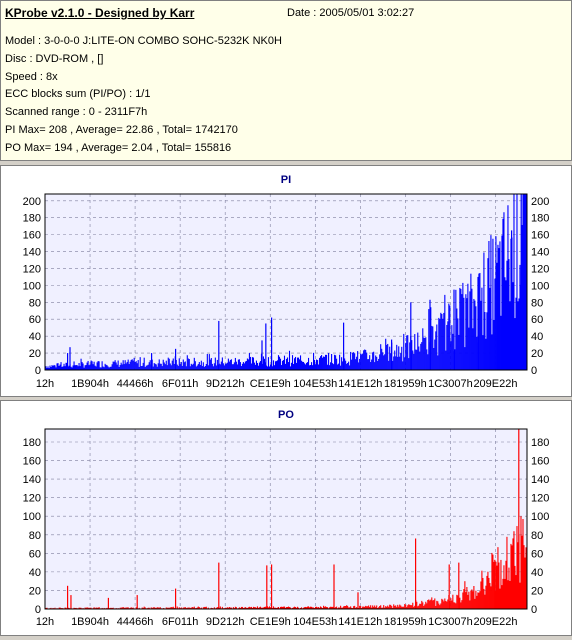 This screenshot has height=640, width=572. Describe the element at coordinates (32, 462) in the screenshot. I see `po-y-tick-label-left: 160` at that location.